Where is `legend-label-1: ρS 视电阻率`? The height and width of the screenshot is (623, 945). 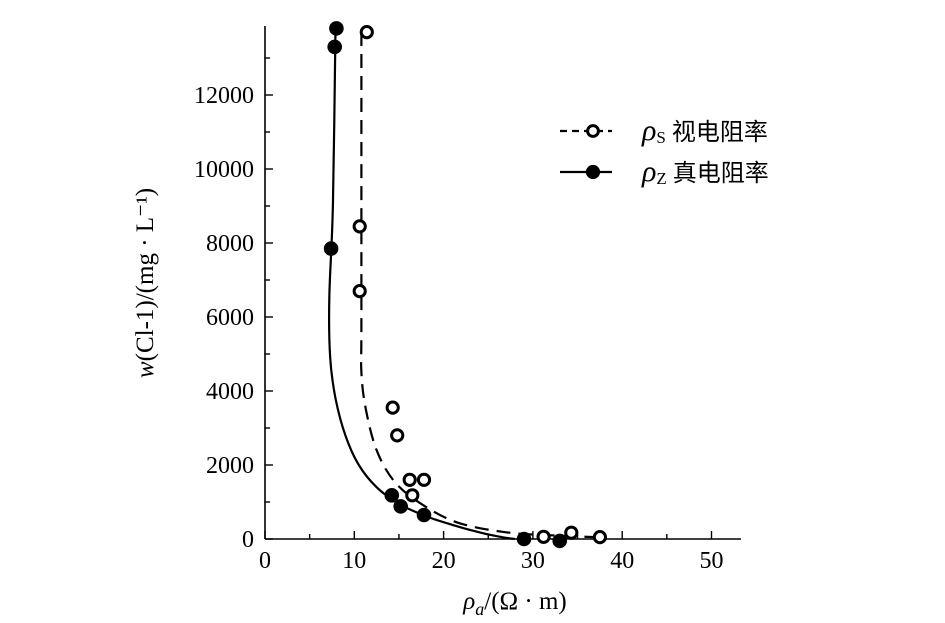
legend-label-1: ρS 视电阻率 is located at coordinates (704, 130).